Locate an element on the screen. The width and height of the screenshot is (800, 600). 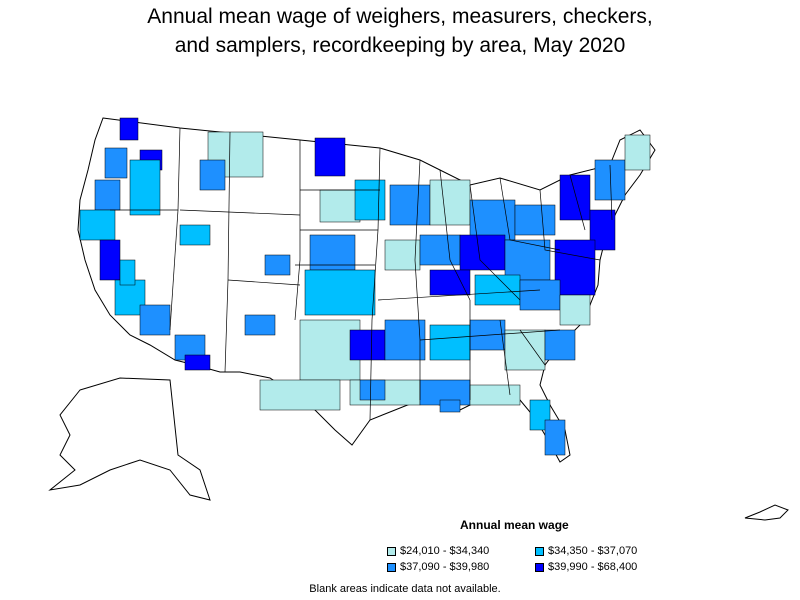
legend-label-1: $24,010 - $34,340 is located at coordinates (445, 551).